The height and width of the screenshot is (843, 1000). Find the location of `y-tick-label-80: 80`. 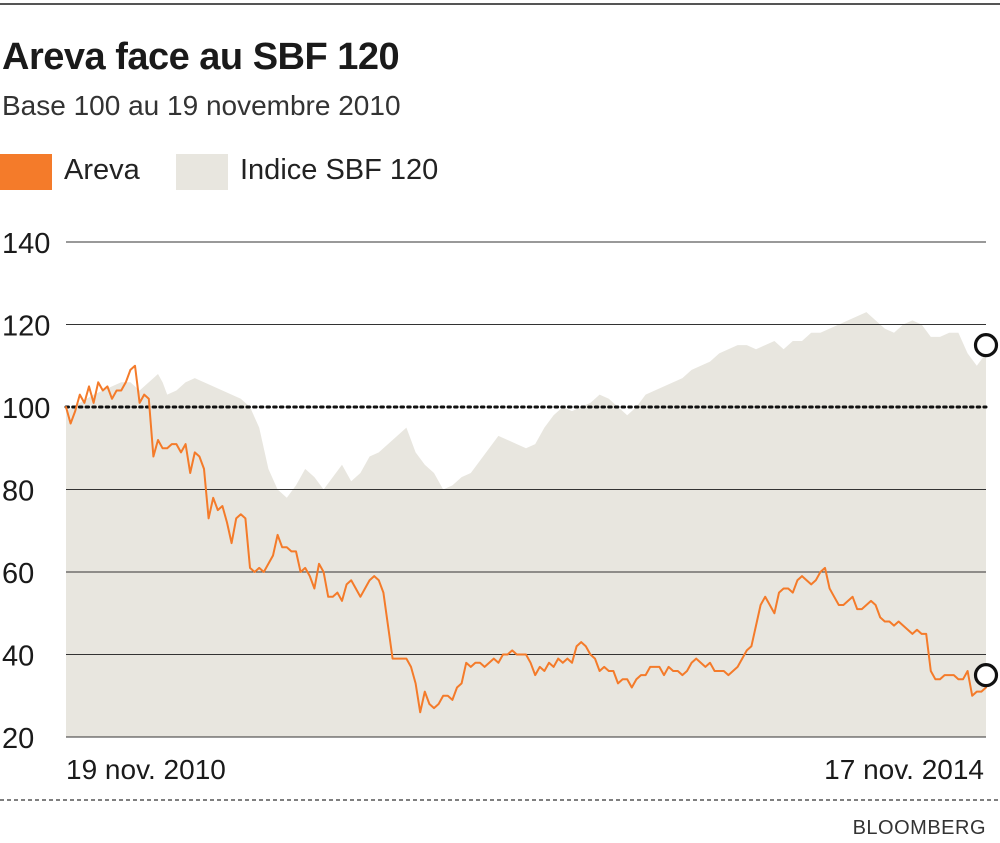

y-tick-label-80: 80 is located at coordinates (18, 492).